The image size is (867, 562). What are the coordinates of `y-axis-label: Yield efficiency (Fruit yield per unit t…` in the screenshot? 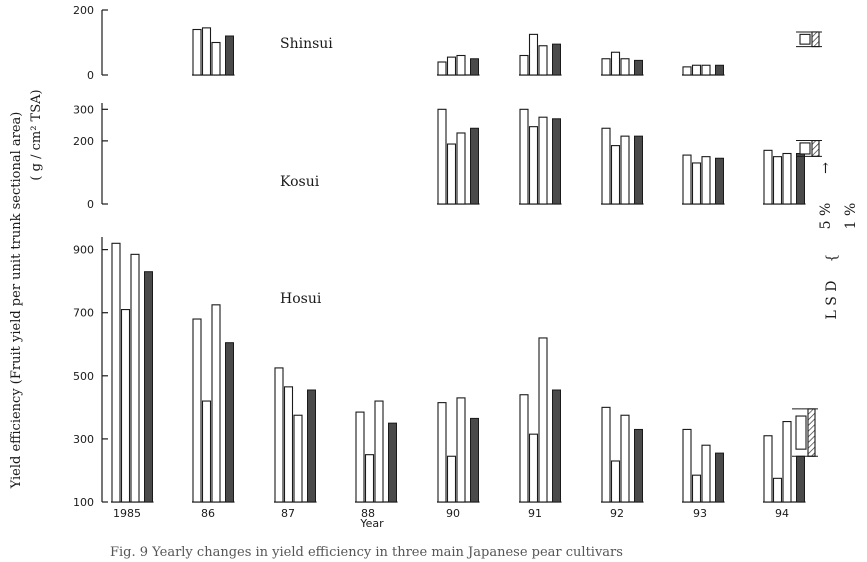 It's located at (16, 301).